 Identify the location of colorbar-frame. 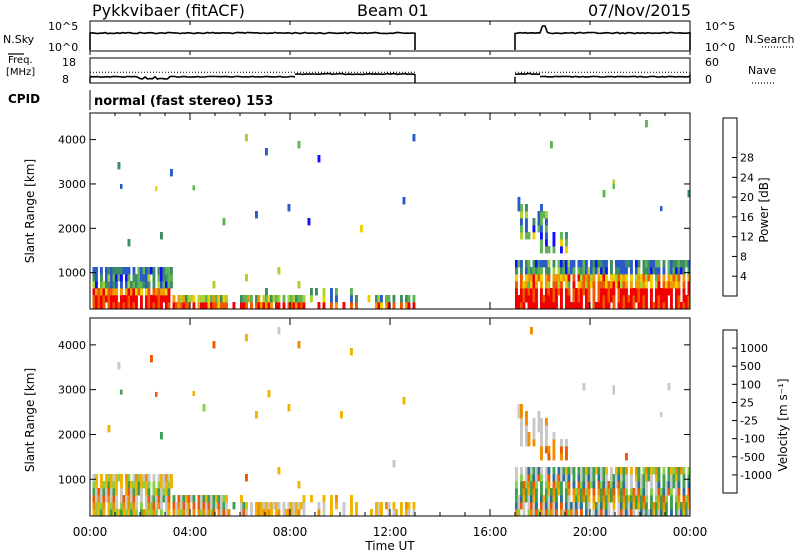
(730, 411).